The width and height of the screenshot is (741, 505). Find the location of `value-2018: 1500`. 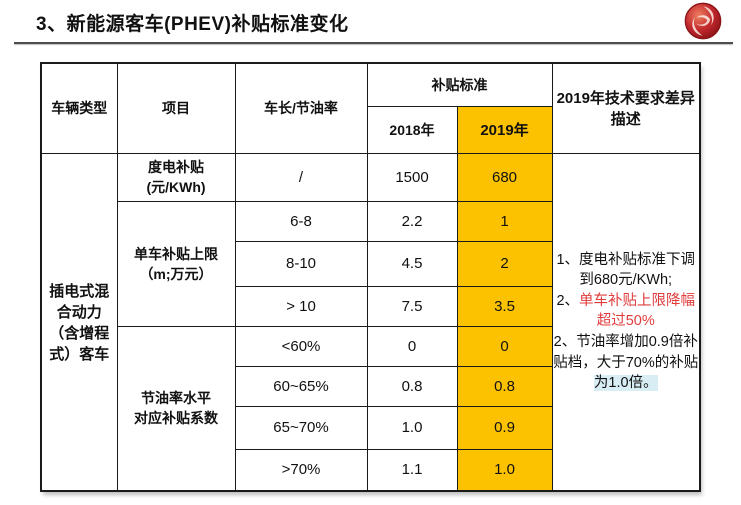

value-2018: 1500 is located at coordinates (412, 177).